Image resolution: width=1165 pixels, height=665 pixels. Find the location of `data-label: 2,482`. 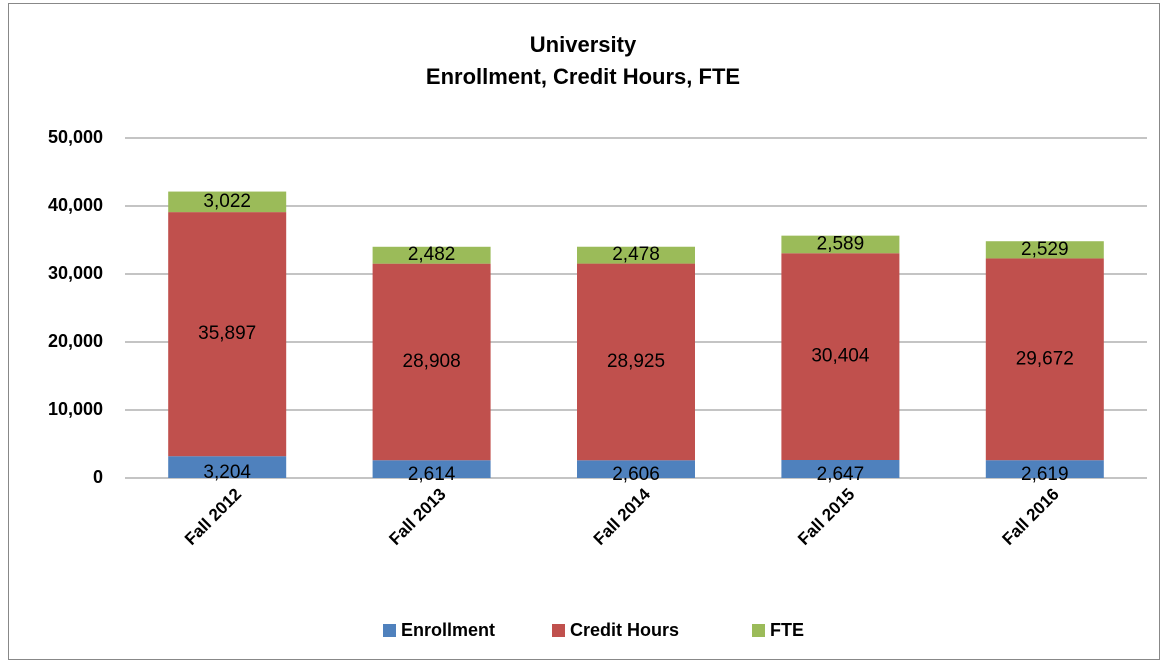

data-label: 2,482 is located at coordinates (432, 254).